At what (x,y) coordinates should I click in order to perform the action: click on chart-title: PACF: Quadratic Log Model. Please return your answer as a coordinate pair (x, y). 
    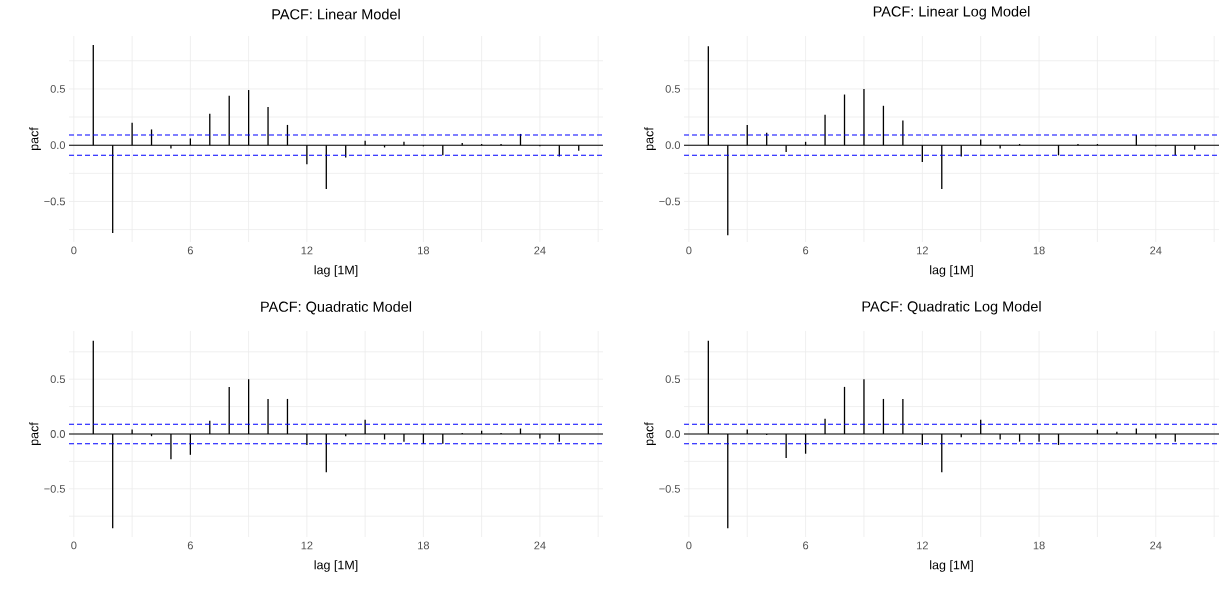
    Looking at the image, I should click on (951, 307).